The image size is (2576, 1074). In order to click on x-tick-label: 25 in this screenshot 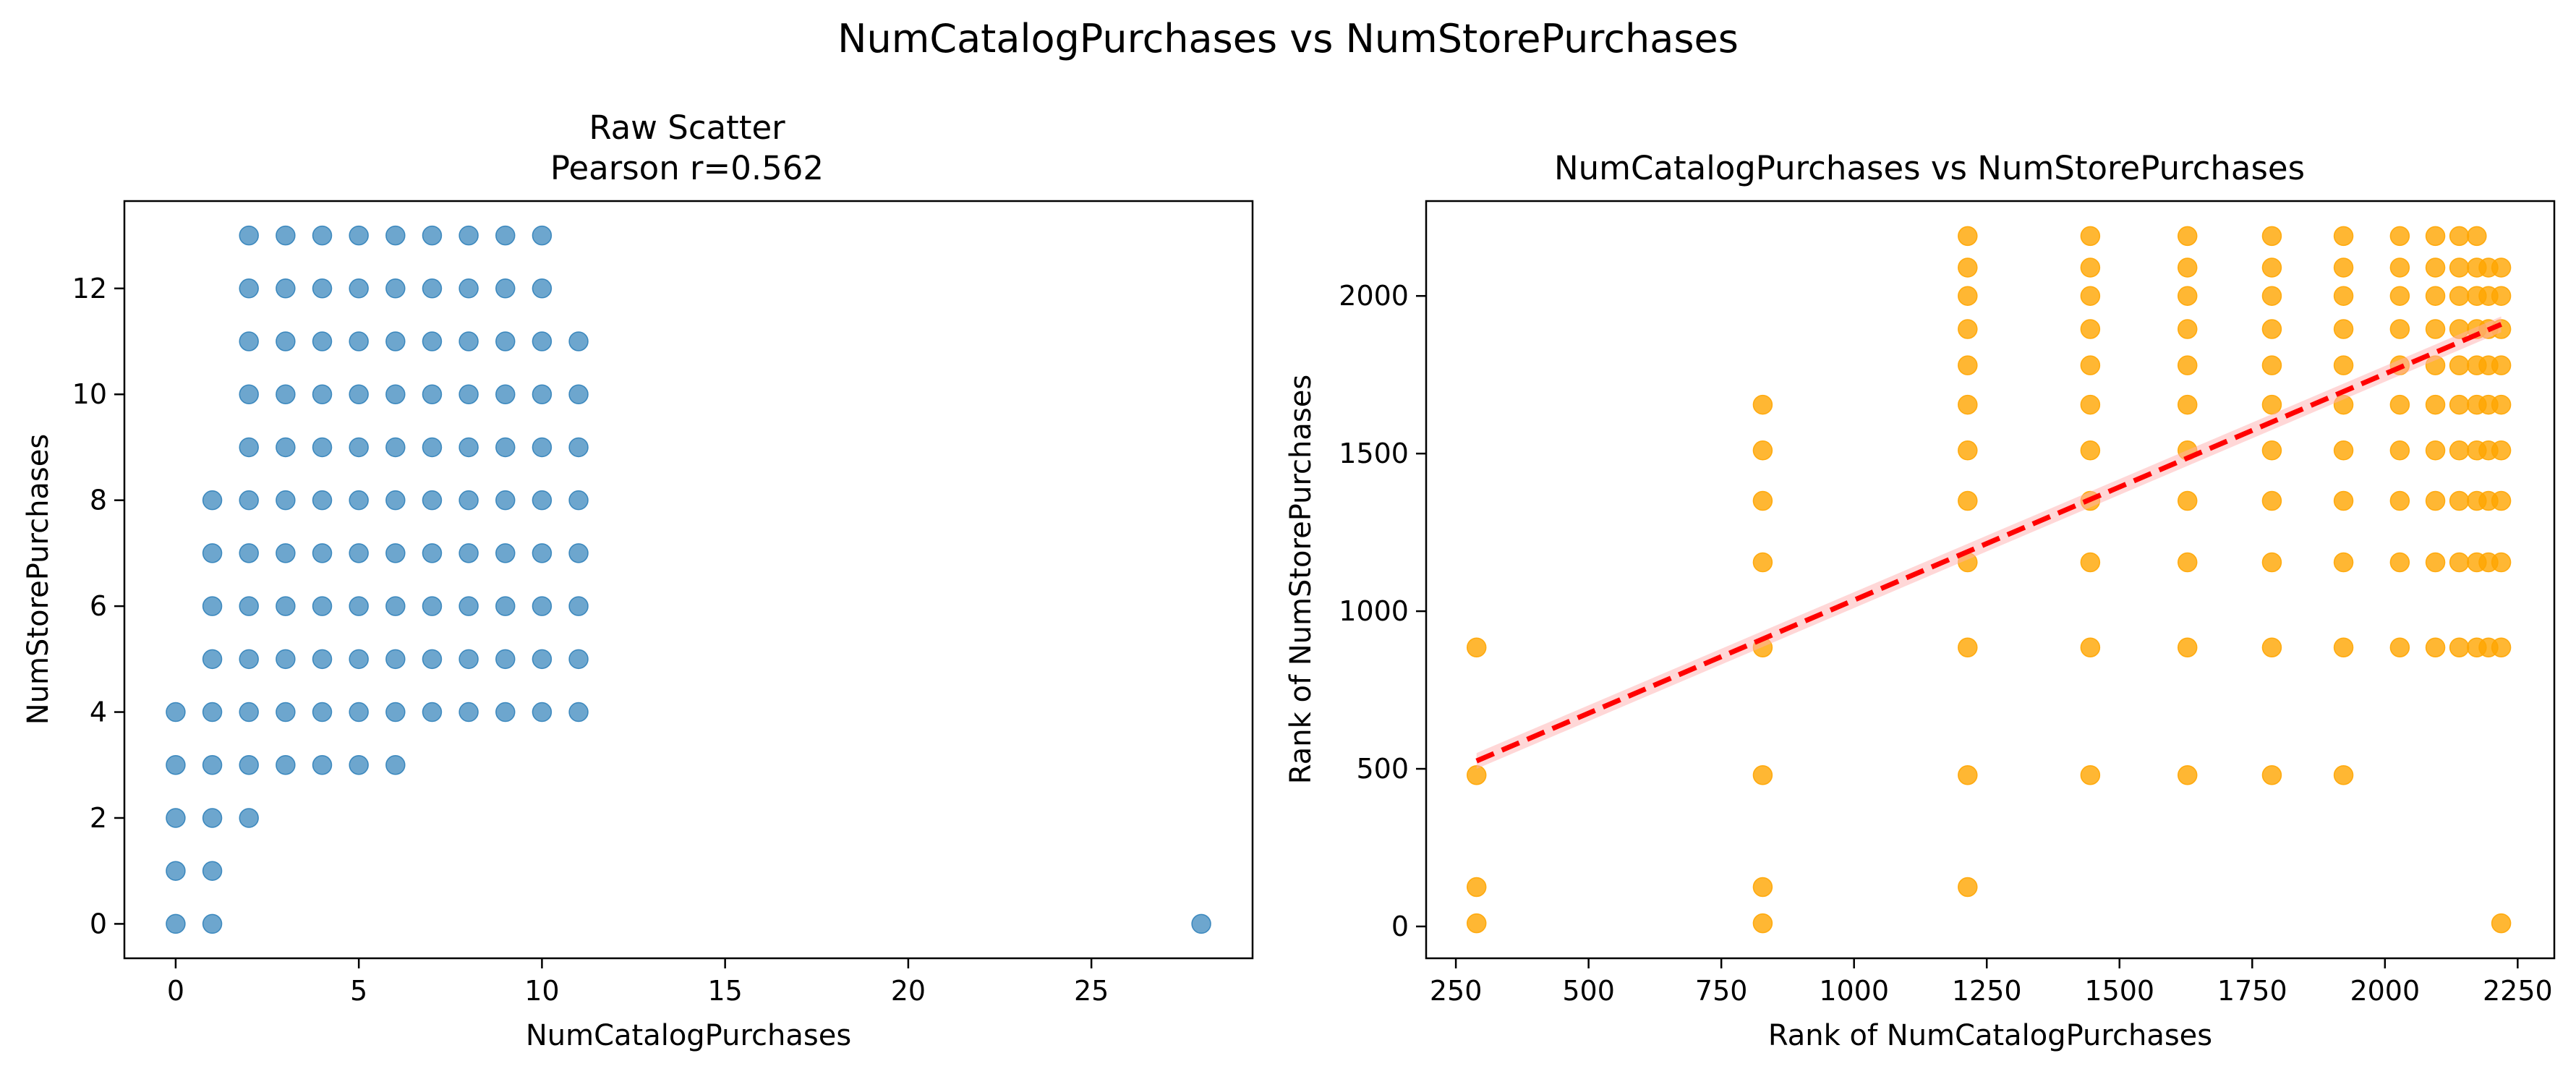, I will do `click(1091, 991)`.